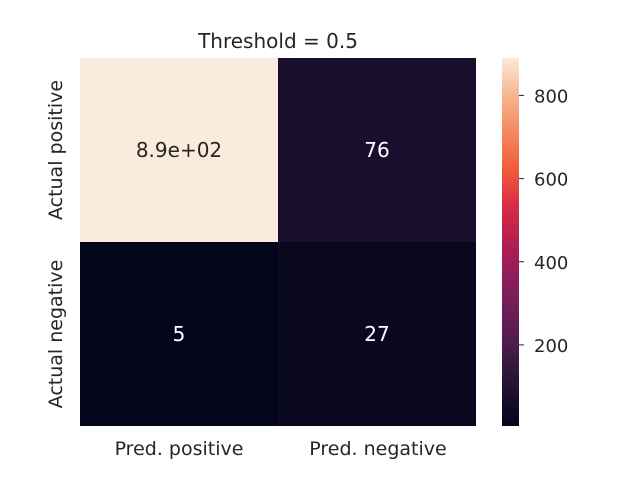  What do you see at coordinates (56, 334) in the screenshot?
I see `y-tick-actual-negative: Actual negative` at bounding box center [56, 334].